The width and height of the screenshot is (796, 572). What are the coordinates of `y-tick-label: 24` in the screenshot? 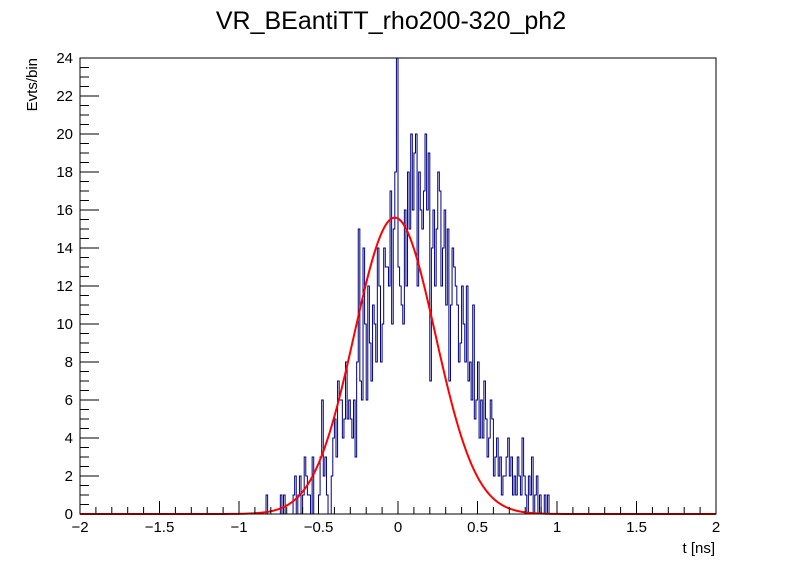 It's located at (64, 58).